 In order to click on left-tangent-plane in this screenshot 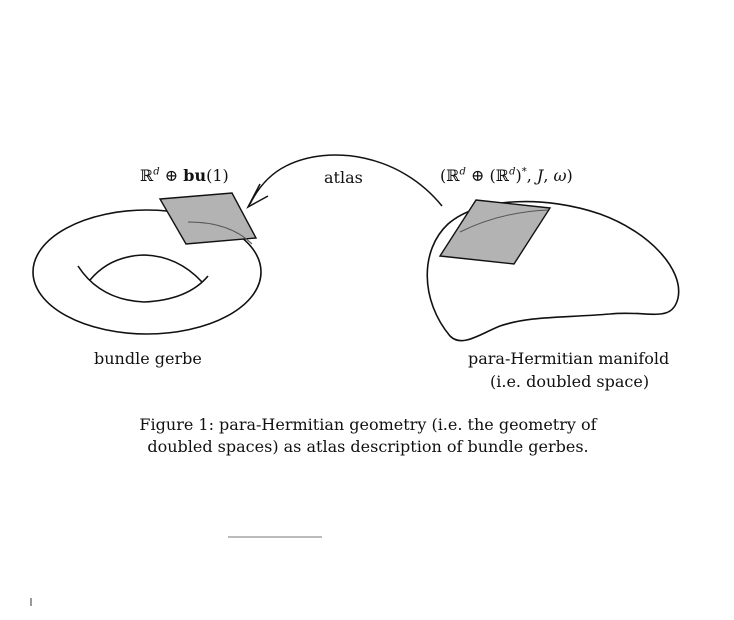, I will do `click(208, 218)`.